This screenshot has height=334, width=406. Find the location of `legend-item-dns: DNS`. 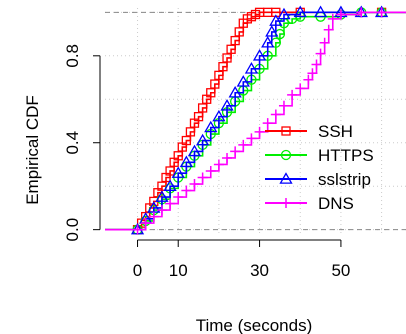

legend-item-dns: DNS is located at coordinates (309, 203).